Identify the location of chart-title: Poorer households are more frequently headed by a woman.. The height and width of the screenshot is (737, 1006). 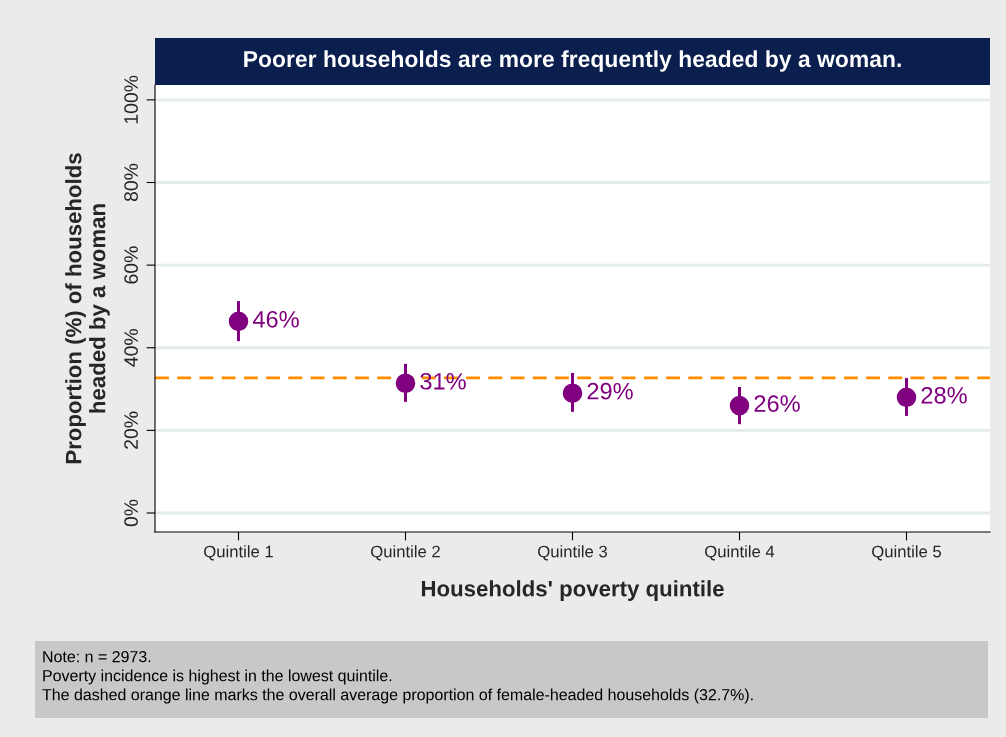
(572, 61).